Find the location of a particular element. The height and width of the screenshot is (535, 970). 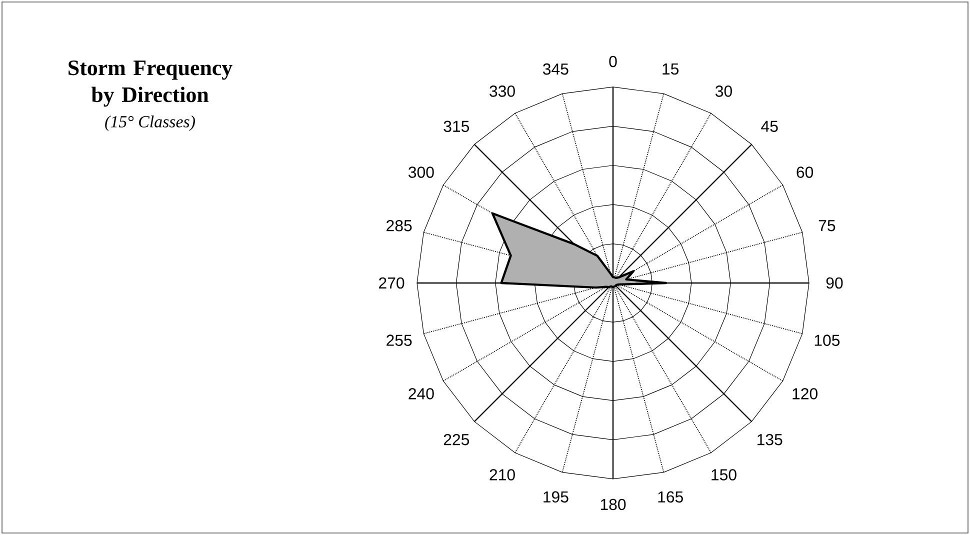

spoke-label: 210 is located at coordinates (502, 474).